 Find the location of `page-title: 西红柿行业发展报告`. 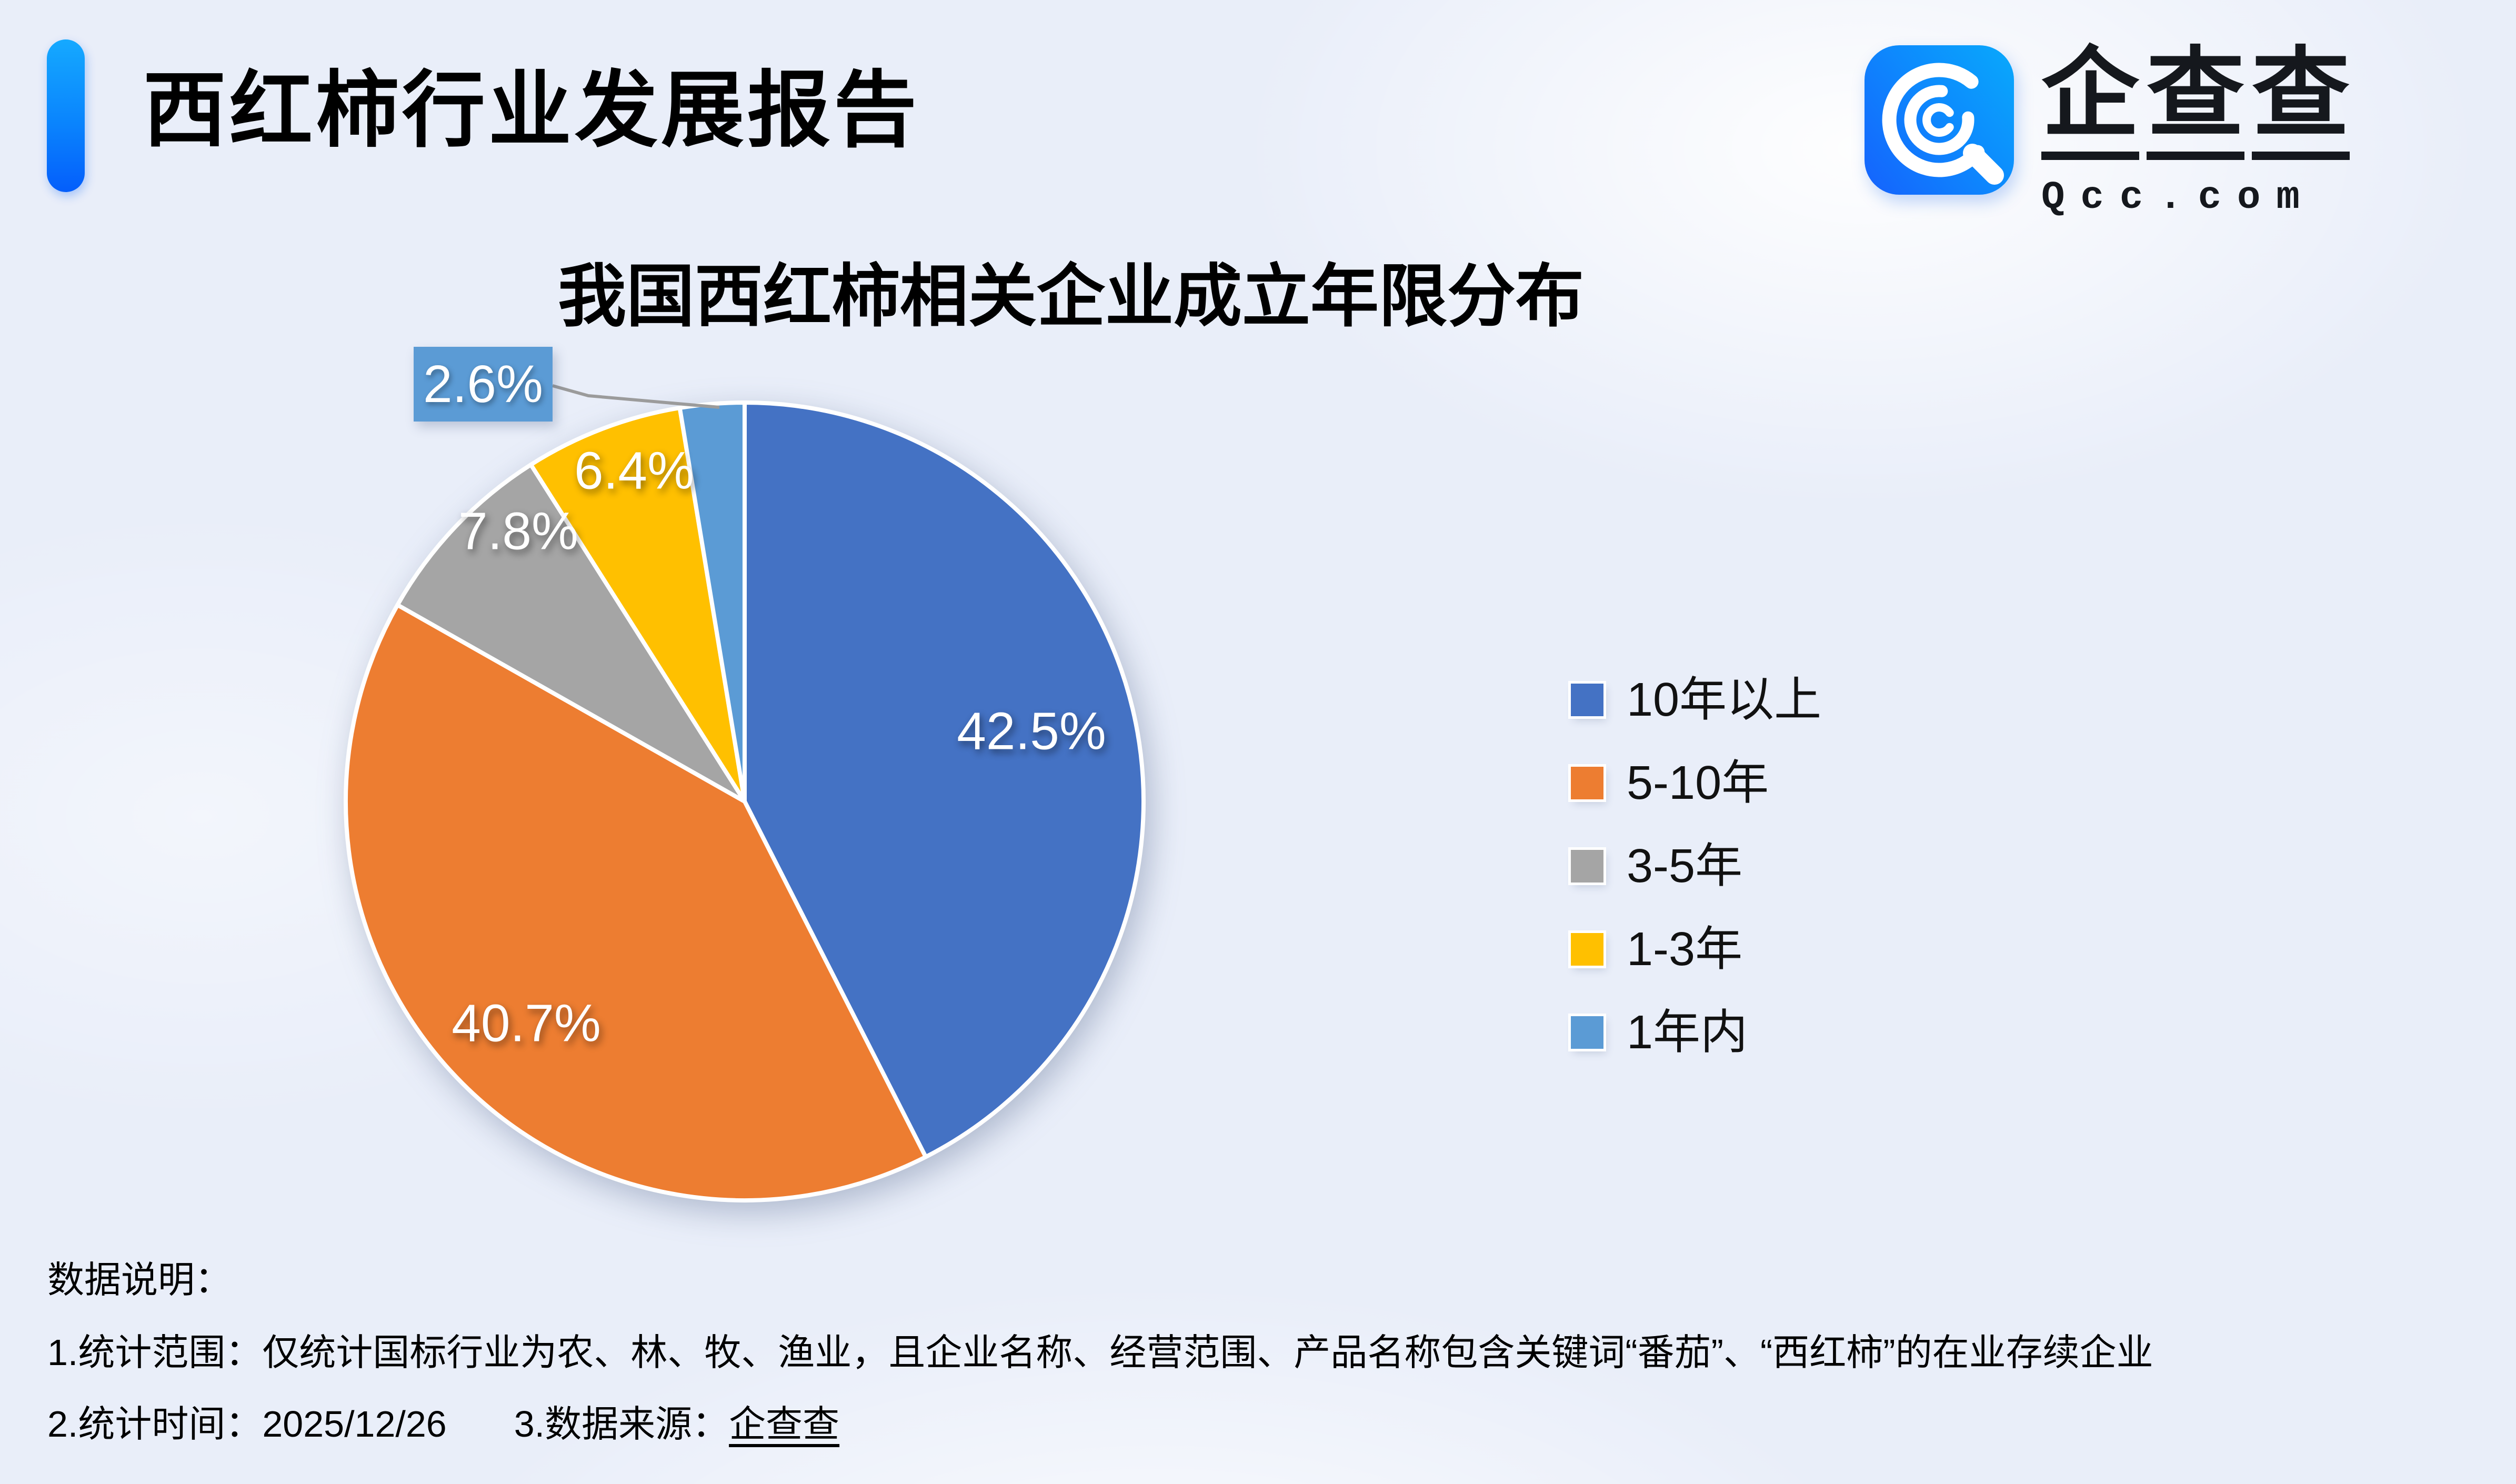

page-title: 西红柿行业发展报告 is located at coordinates (531, 110).